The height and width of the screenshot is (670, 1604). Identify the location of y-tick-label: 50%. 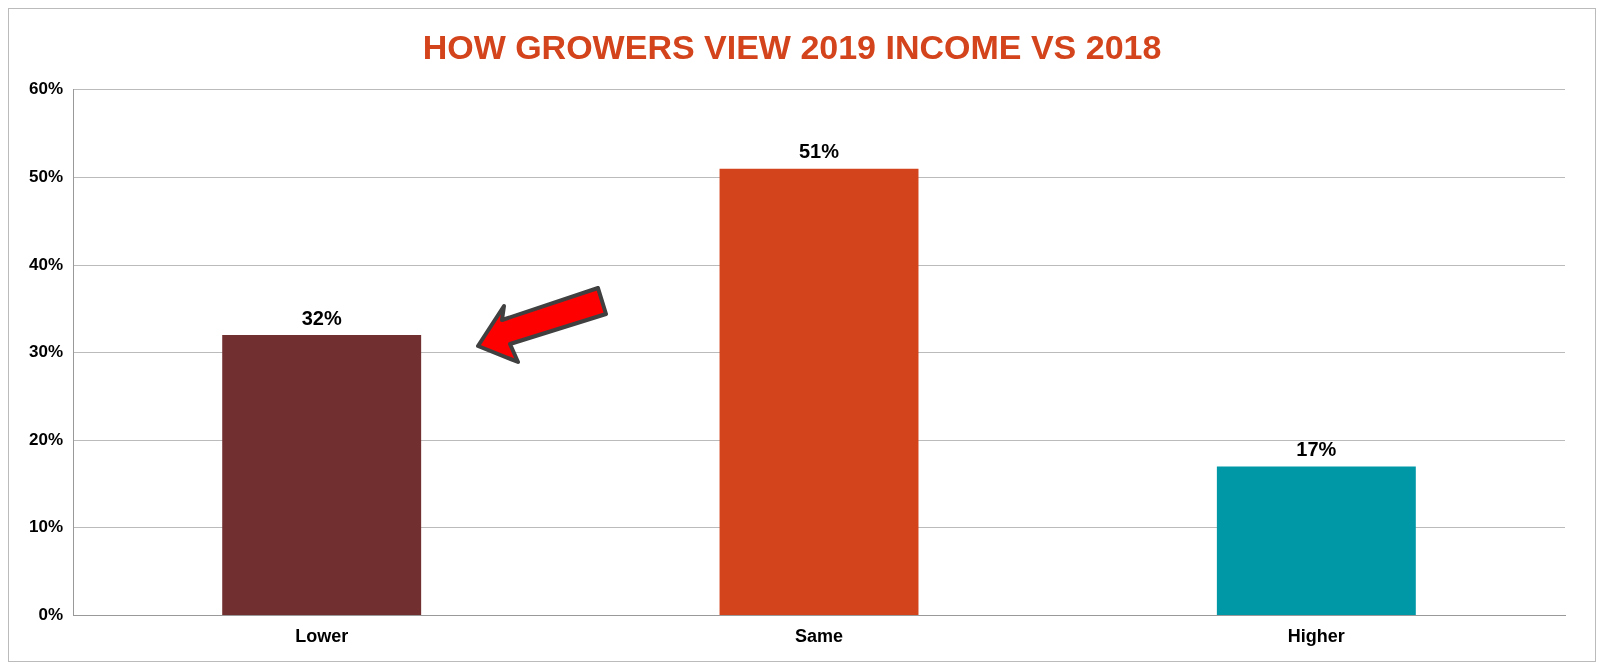
(46, 177).